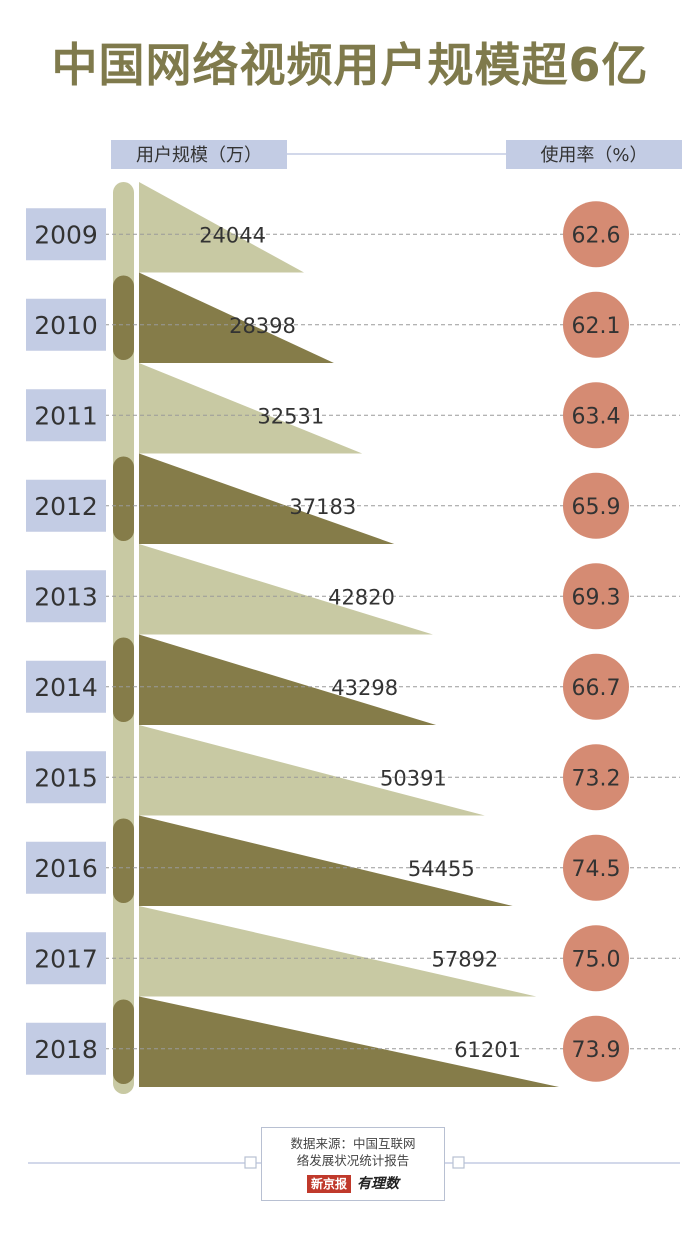 The width and height of the screenshot is (700, 1235). I want to click on year-box-2018, so click(66, 1048).